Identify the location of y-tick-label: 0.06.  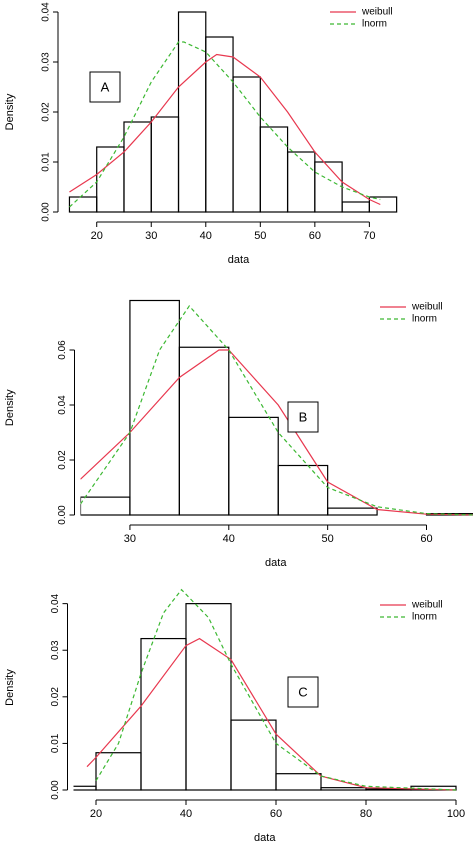
(62, 350).